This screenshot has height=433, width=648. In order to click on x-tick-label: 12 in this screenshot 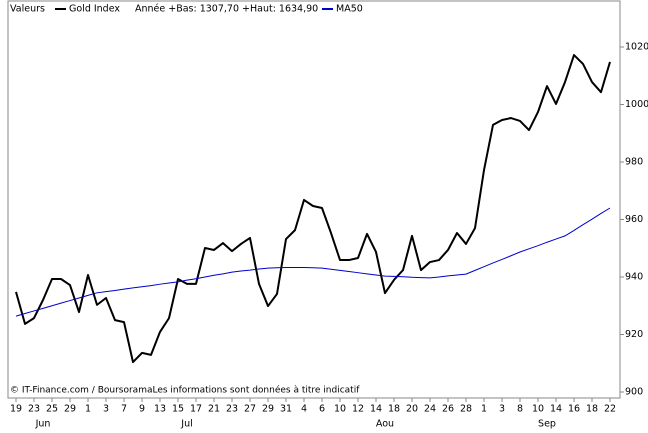, I will do `click(358, 409)`.